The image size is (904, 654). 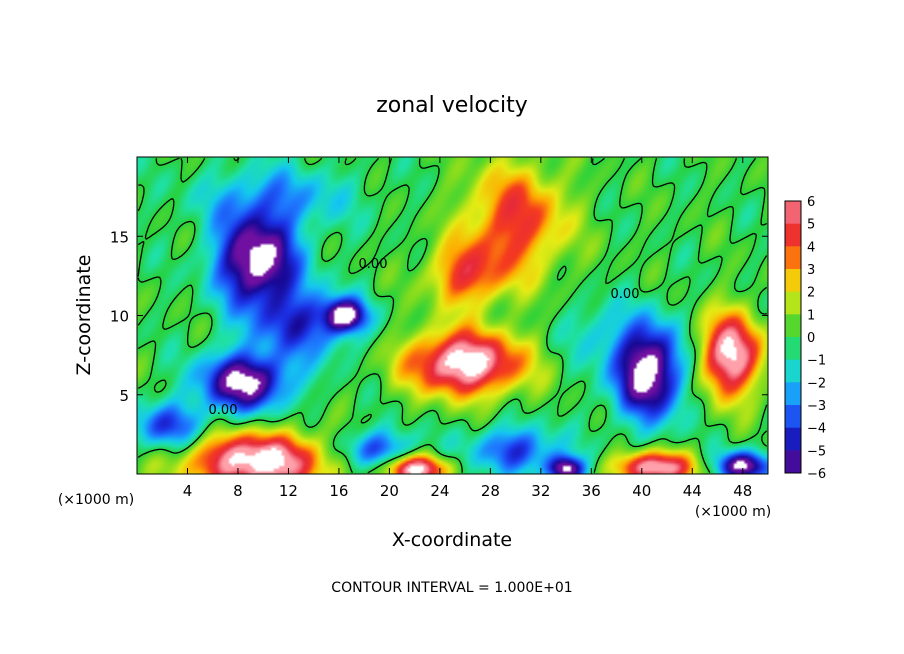 I want to click on colorbar-label: 4, so click(x=811, y=247).